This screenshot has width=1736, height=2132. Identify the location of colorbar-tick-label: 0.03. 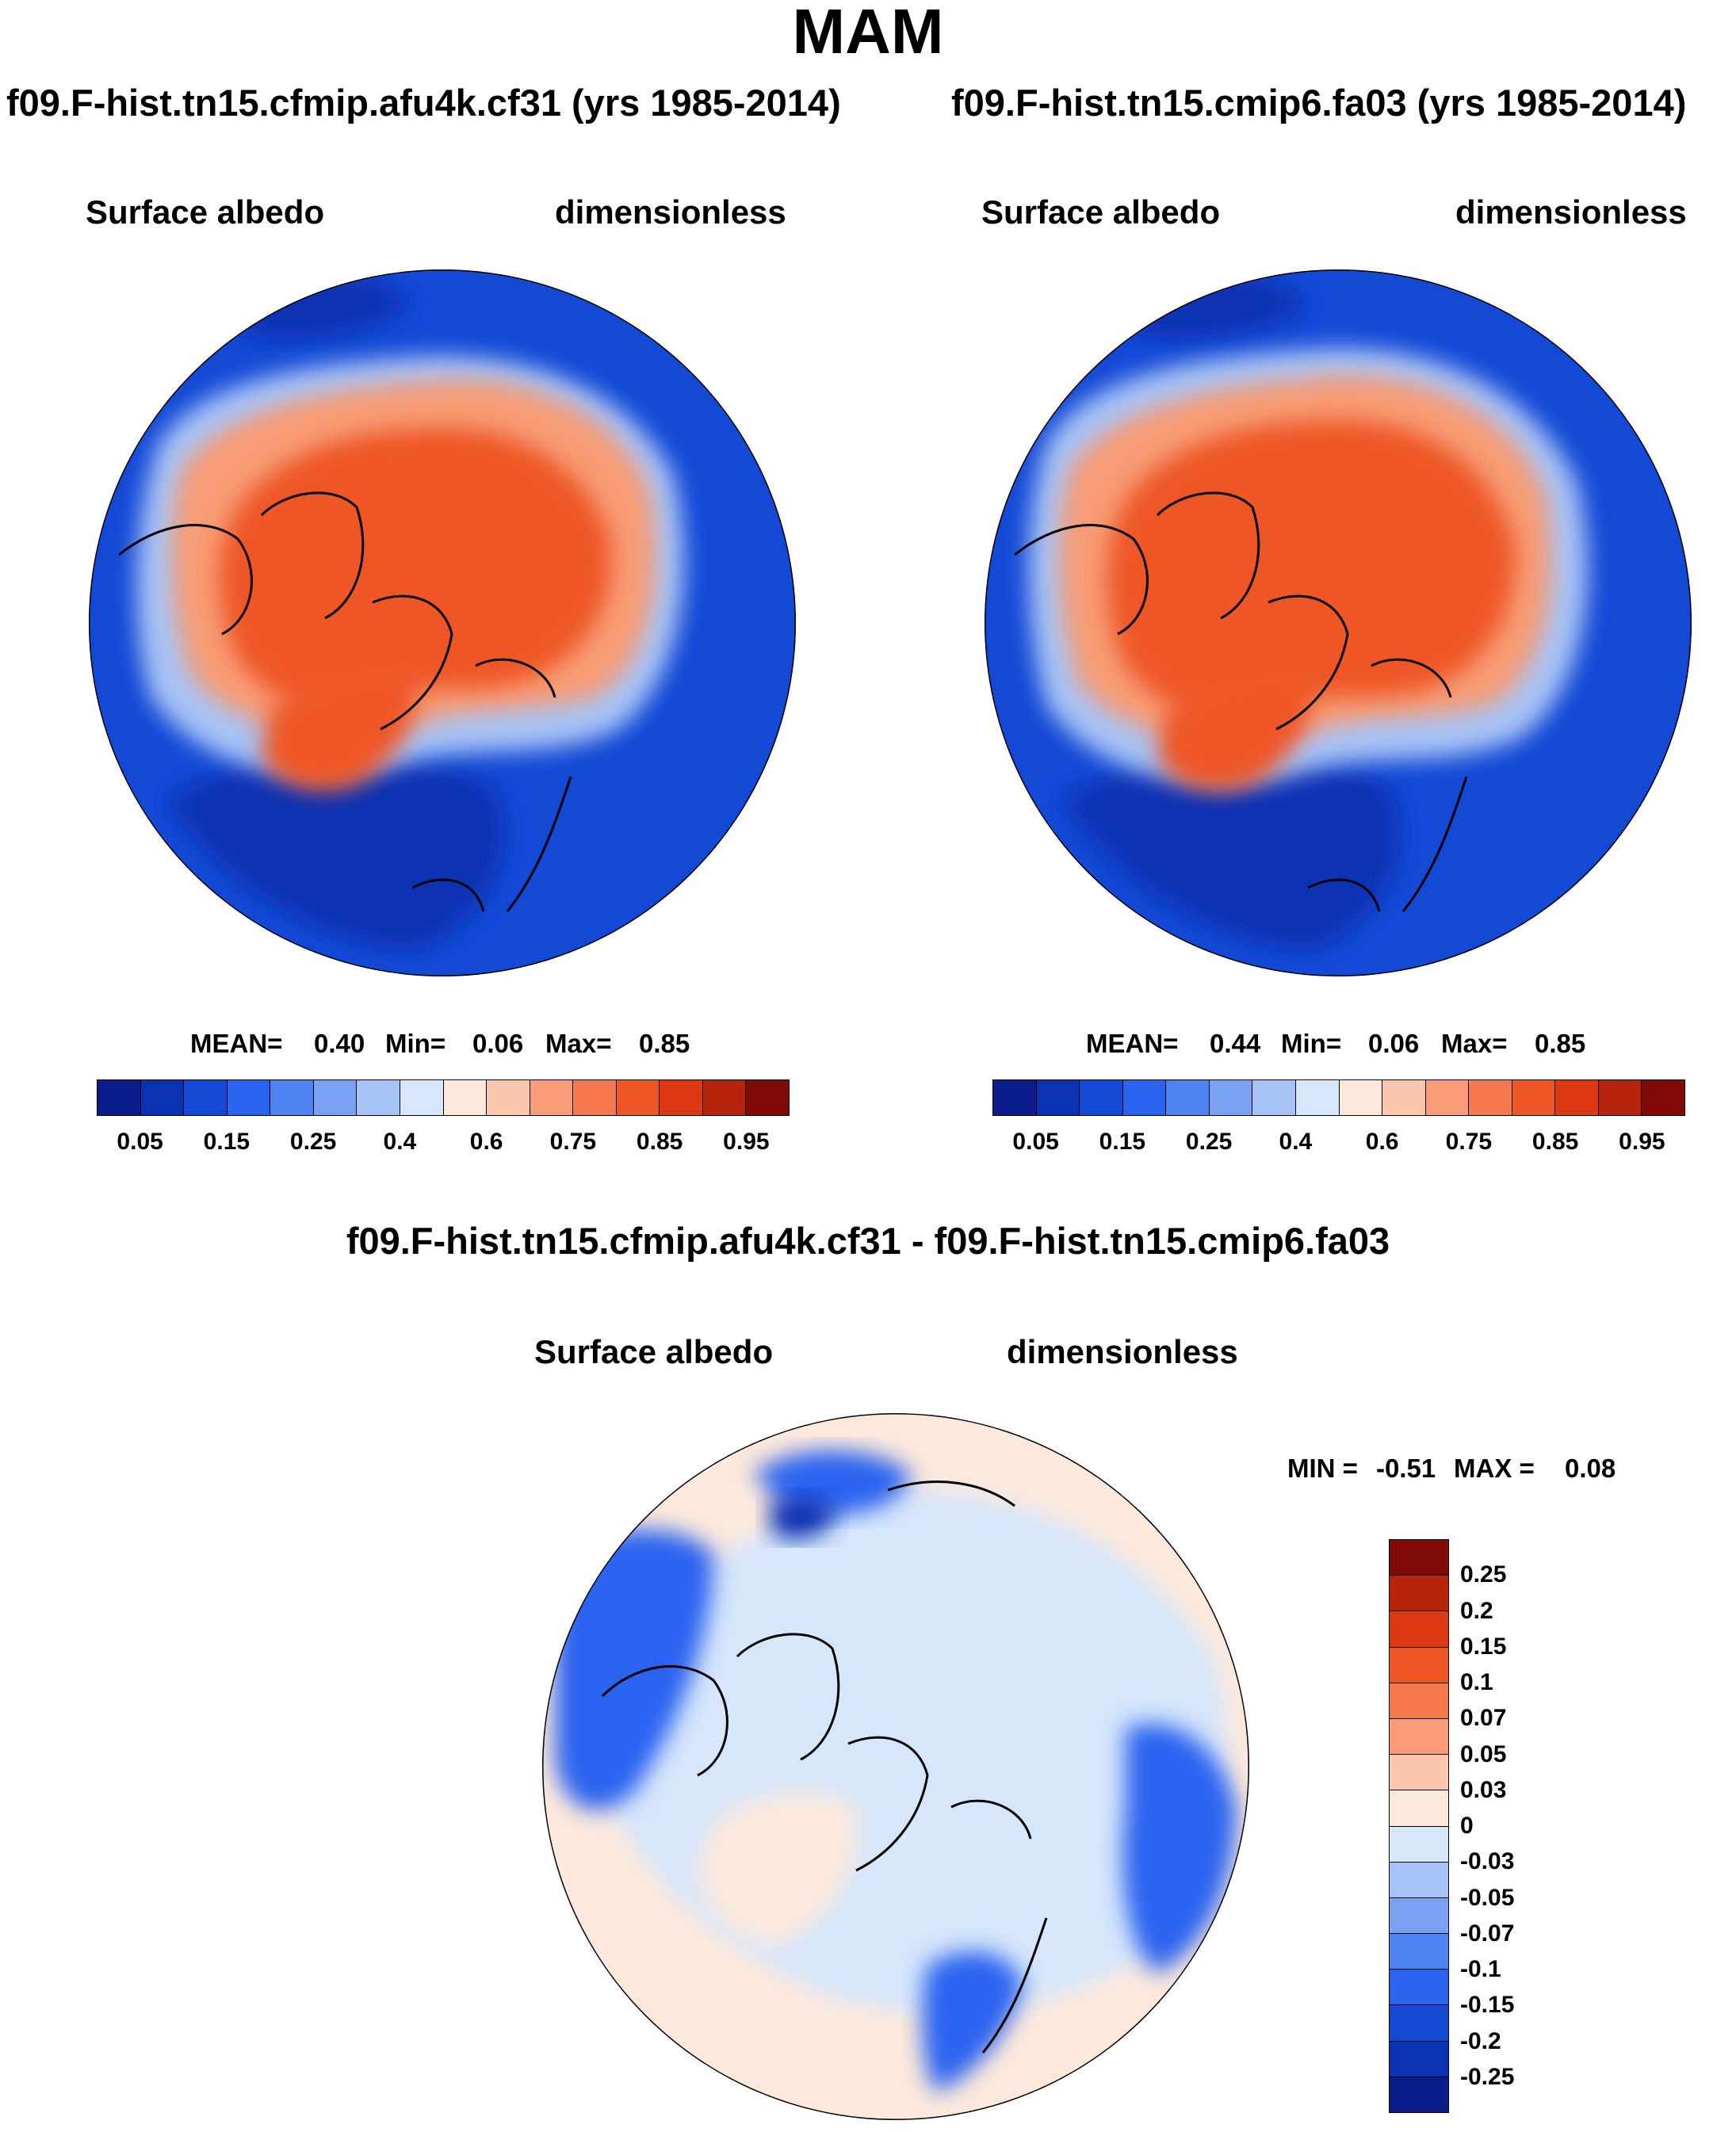
(1483, 1789).